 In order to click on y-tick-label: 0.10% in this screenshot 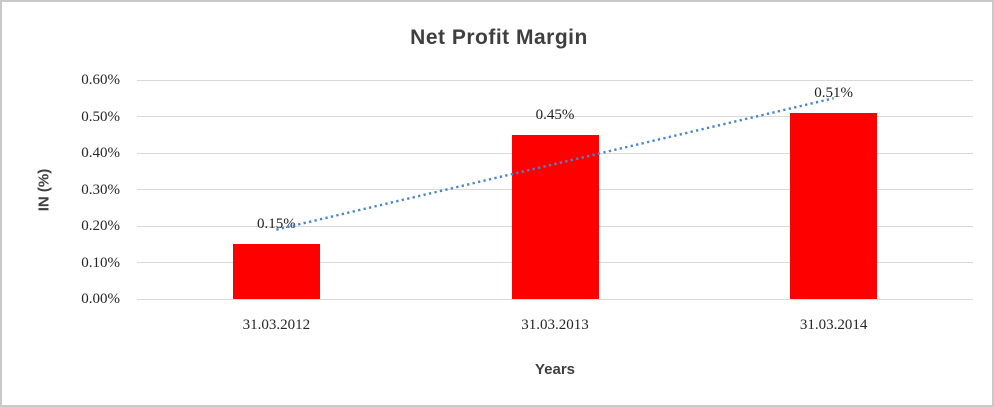, I will do `click(100, 262)`.